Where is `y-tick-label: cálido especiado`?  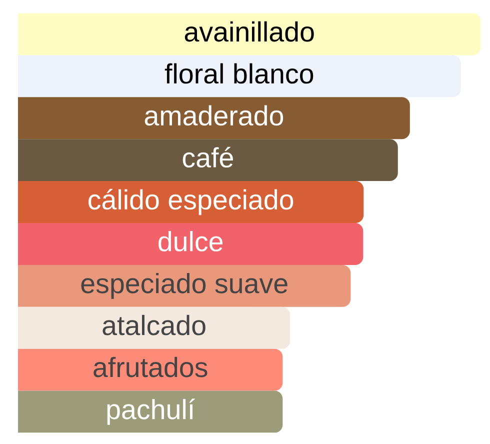 y-tick-label: cálido especiado is located at coordinates (191, 202).